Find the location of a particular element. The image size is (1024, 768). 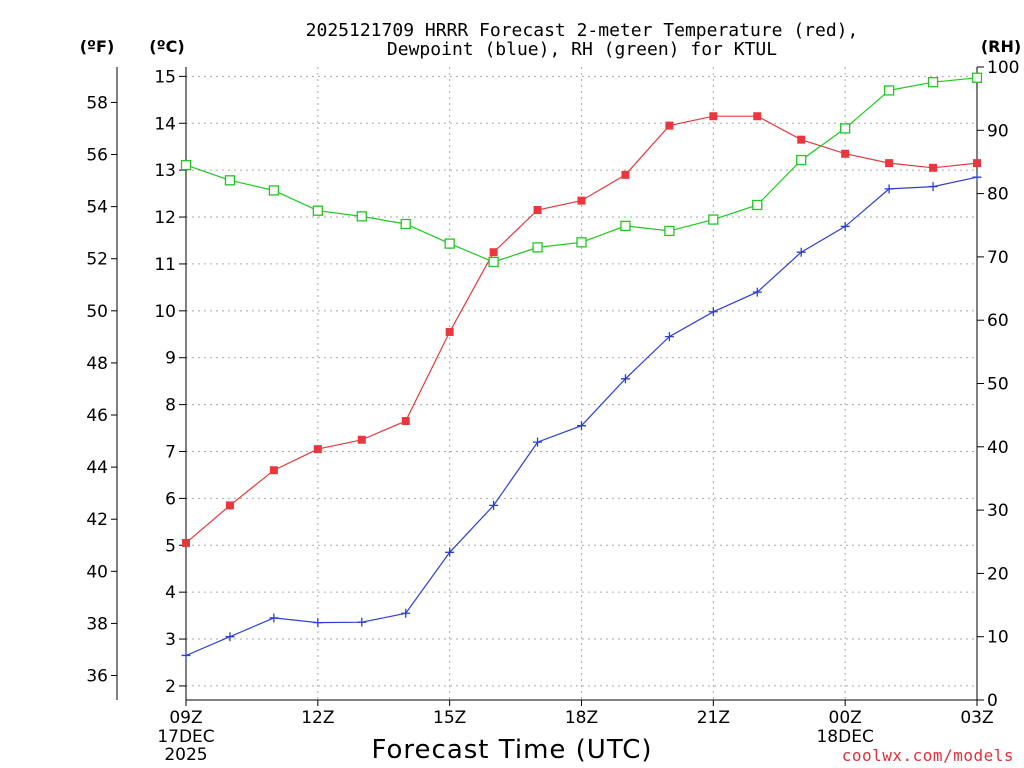

rh-tick-label: 100 is located at coordinates (1003, 68).